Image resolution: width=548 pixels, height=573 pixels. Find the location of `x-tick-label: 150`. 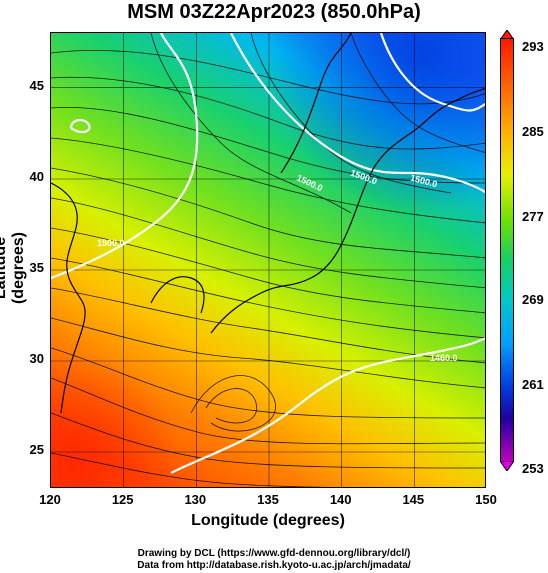

x-tick-label: 150 is located at coordinates (486, 499).